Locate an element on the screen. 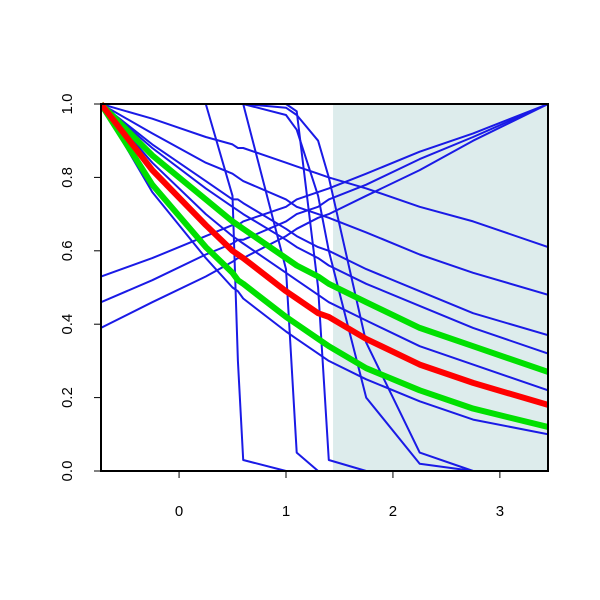 This screenshot has height=600, width=600. y-tick-label: 0.0 is located at coordinates (67, 471).